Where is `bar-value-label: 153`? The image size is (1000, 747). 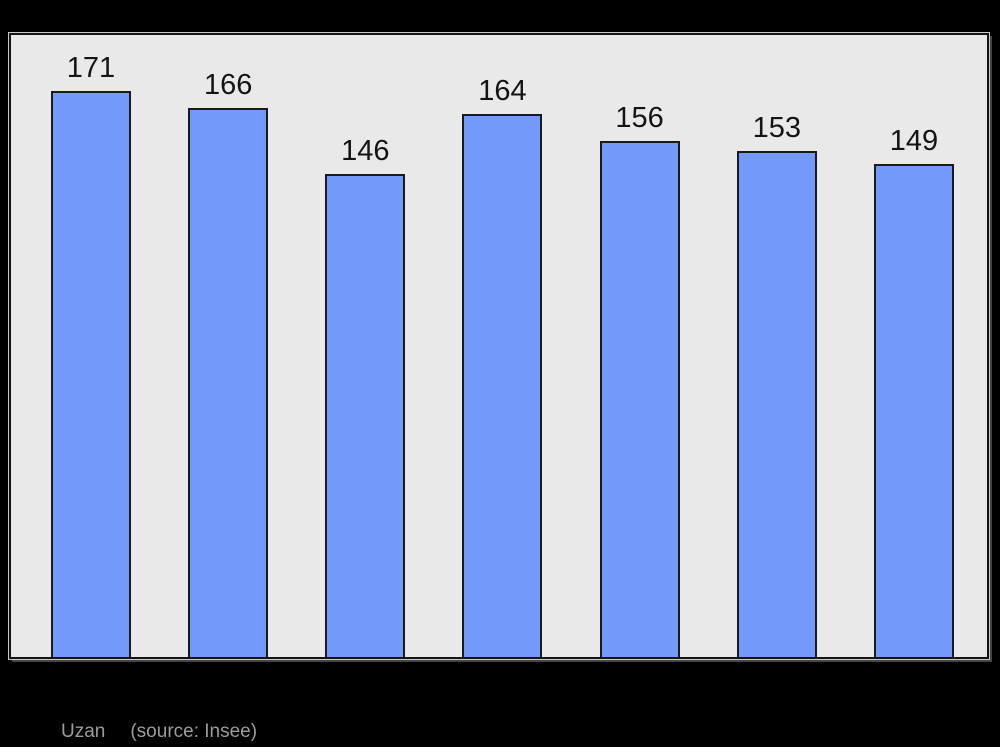 bar-value-label: 153 is located at coordinates (776, 127).